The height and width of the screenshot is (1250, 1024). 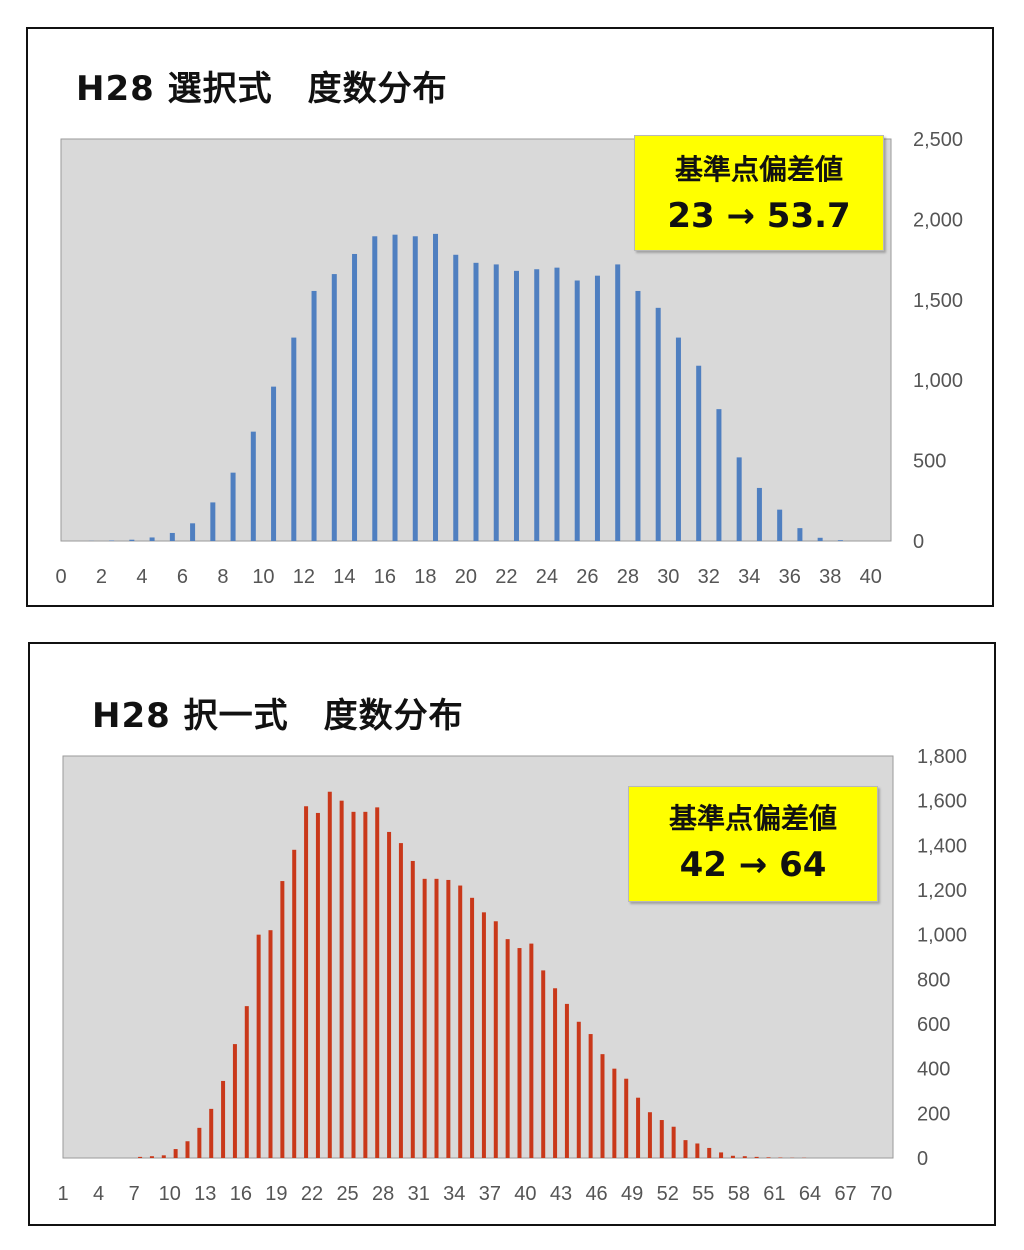 I want to click on x-tick-label: 43, so click(x=561, y=1194).